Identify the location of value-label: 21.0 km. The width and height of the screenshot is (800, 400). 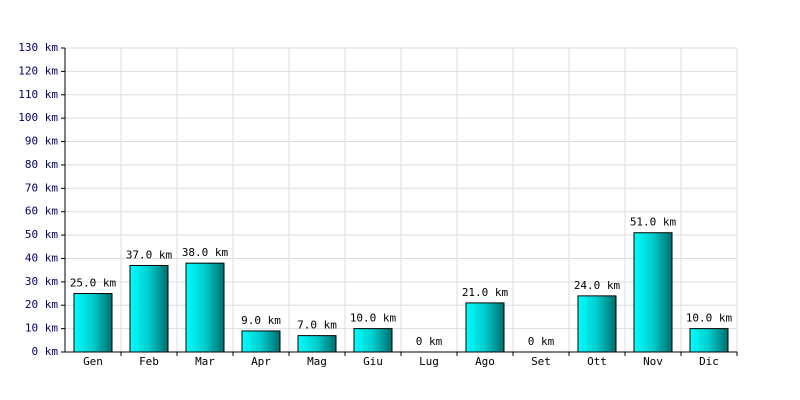
(485, 292).